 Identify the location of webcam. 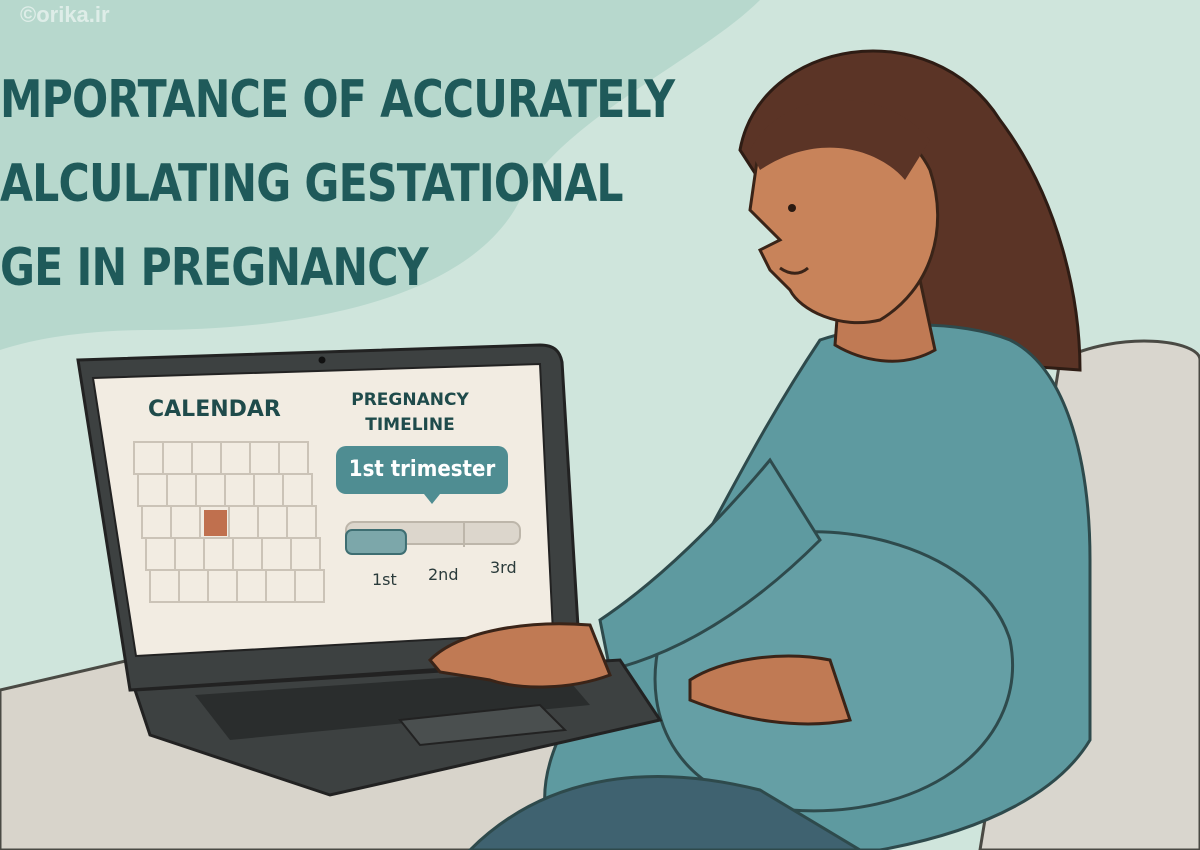
(322, 360).